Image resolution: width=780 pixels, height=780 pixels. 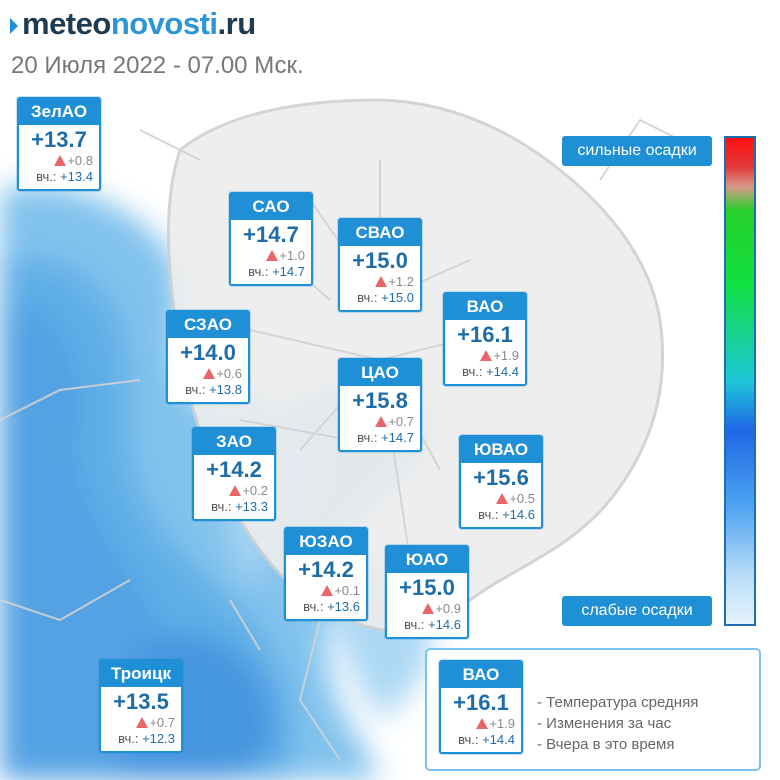 What do you see at coordinates (637, 151) in the screenshot?
I see `heavy-precip-label: сильные осадки` at bounding box center [637, 151].